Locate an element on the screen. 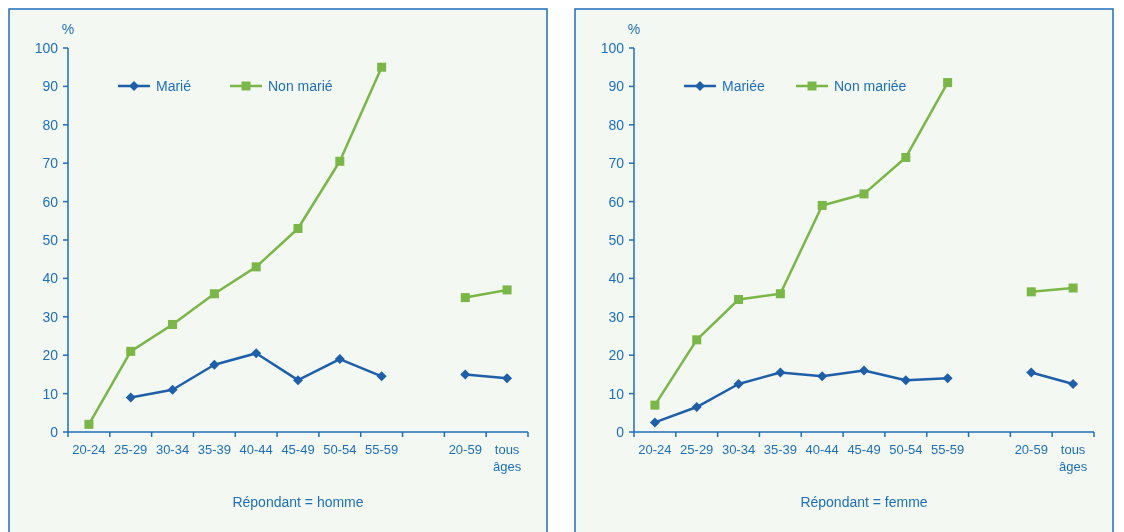 The height and width of the screenshot is (532, 1124). x-axis-title: Répondant = homme is located at coordinates (298, 502).